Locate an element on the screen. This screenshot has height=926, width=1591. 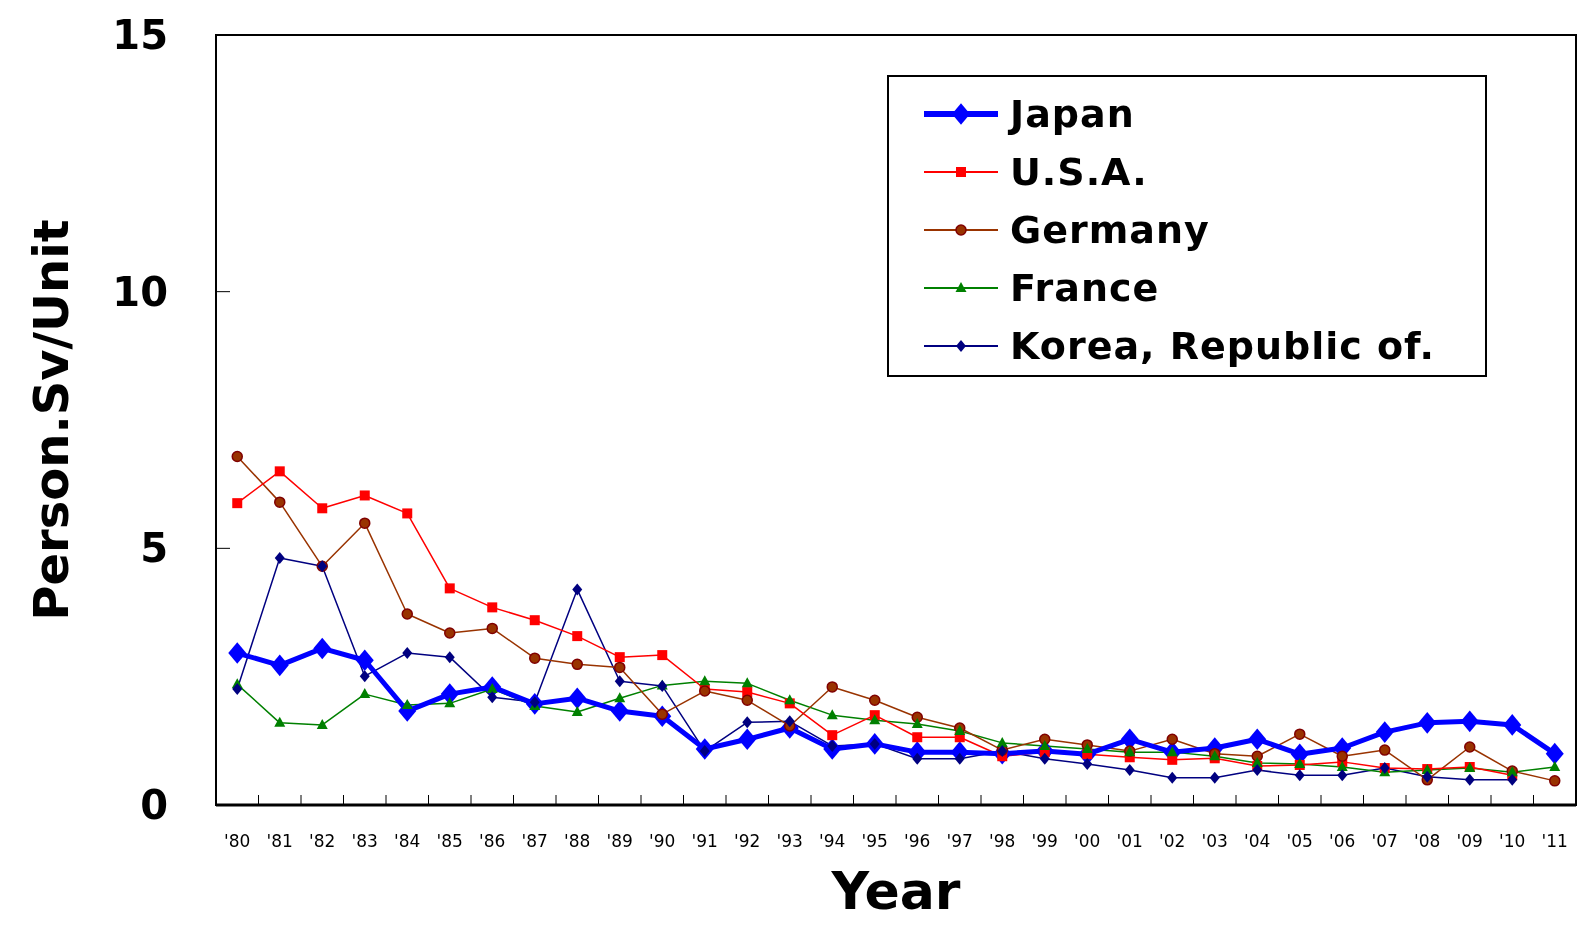
x-tick-label: '98 is located at coordinates (1002, 841).